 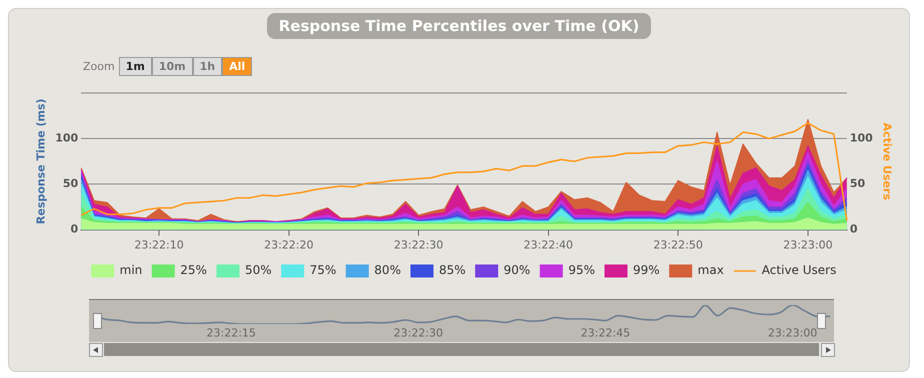 I want to click on legend-label: max, so click(x=711, y=270).